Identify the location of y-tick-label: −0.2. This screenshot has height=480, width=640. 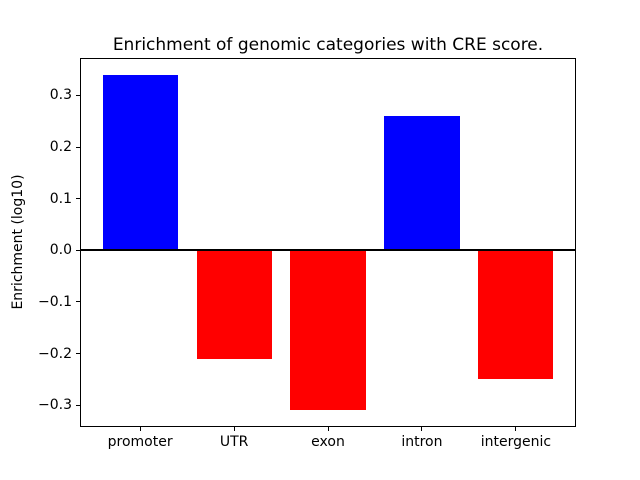
(55, 353).